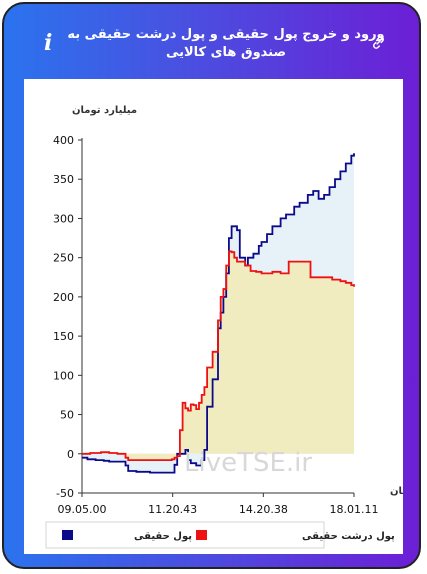 This screenshot has height=574, width=427. I want to click on y-tick-label: 0, so click(70, 454).